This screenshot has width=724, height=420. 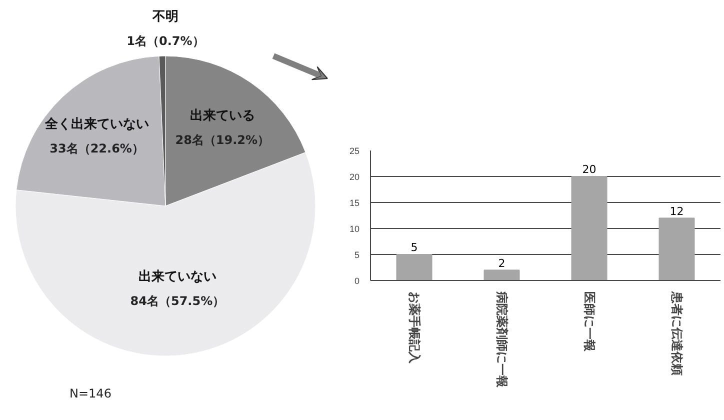 I want to click on x-tick-label: 病院薬剤師に一報, so click(x=501, y=339).